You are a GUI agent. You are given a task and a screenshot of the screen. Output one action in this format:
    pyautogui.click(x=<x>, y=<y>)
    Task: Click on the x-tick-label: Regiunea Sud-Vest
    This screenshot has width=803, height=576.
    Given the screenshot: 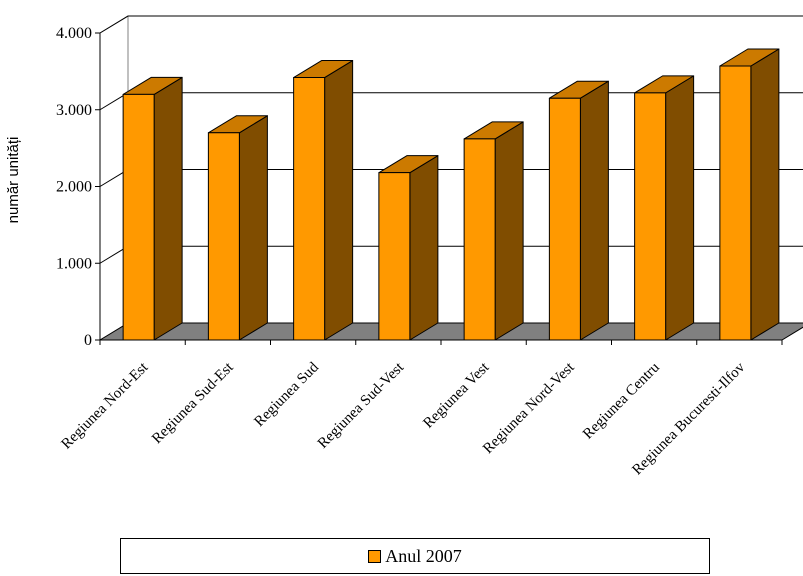 What is the action you would take?
    pyautogui.click(x=361, y=405)
    